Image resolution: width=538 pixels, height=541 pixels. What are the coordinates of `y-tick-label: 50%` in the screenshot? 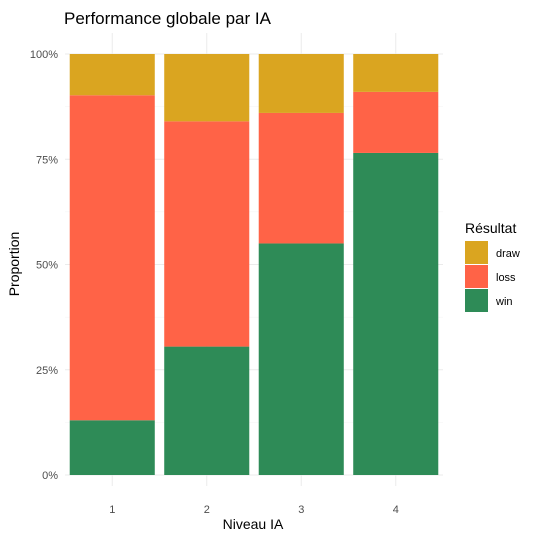 It's located at (47, 266).